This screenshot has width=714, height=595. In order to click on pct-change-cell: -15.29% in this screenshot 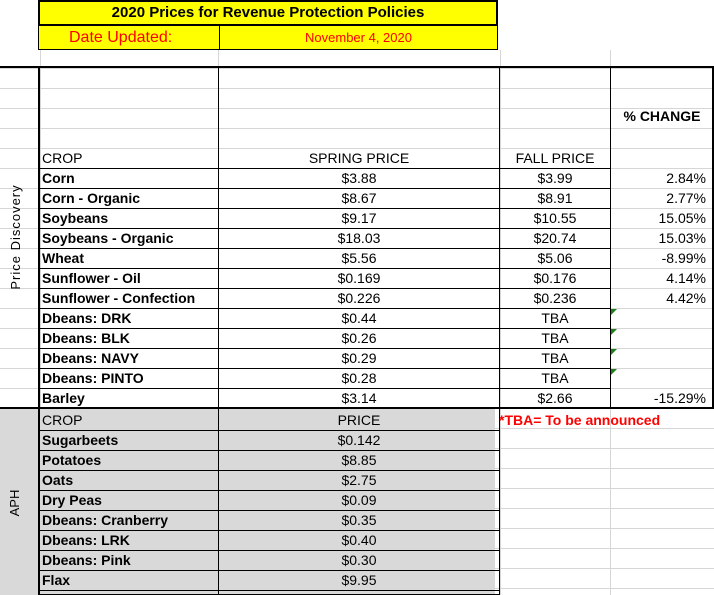, I will do `click(679, 398)`.